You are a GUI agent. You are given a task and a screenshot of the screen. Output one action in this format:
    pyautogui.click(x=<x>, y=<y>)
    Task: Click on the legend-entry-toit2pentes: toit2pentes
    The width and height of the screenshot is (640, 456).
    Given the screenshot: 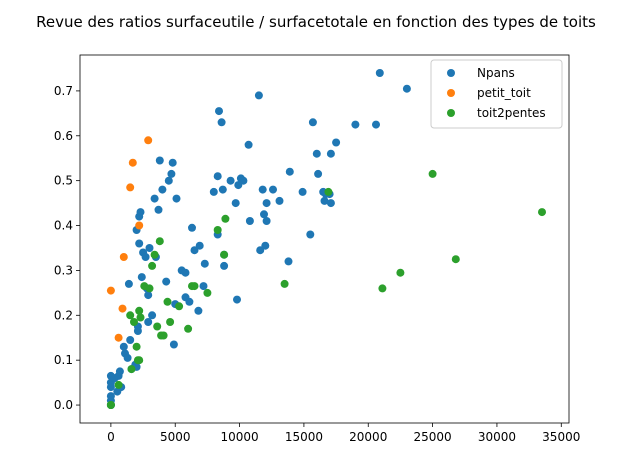 What is the action you would take?
    pyautogui.click(x=496, y=113)
    